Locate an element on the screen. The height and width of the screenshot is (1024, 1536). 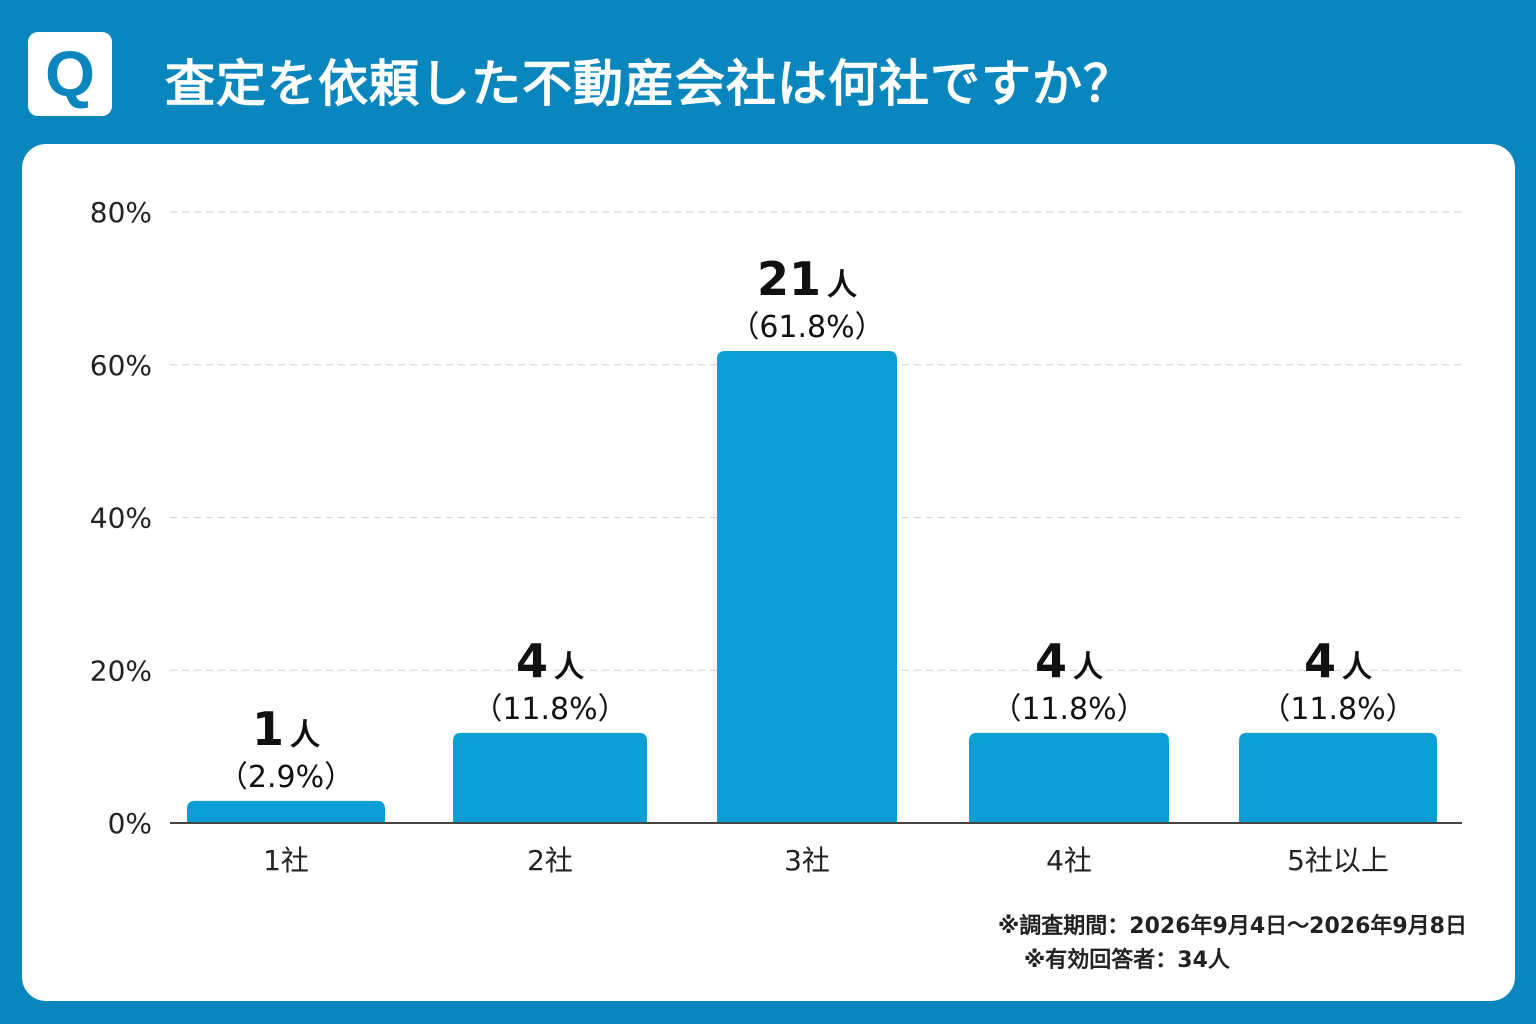
question-badge-letter: Q is located at coordinates (70, 74).